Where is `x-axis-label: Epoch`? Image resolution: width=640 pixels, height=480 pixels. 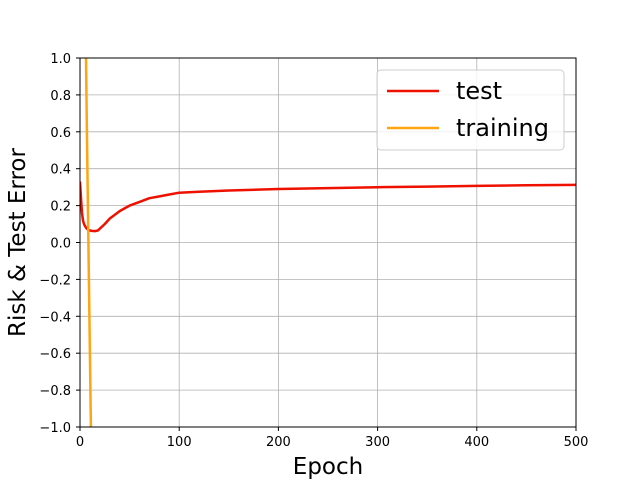 x-axis-label: Epoch is located at coordinates (328, 467).